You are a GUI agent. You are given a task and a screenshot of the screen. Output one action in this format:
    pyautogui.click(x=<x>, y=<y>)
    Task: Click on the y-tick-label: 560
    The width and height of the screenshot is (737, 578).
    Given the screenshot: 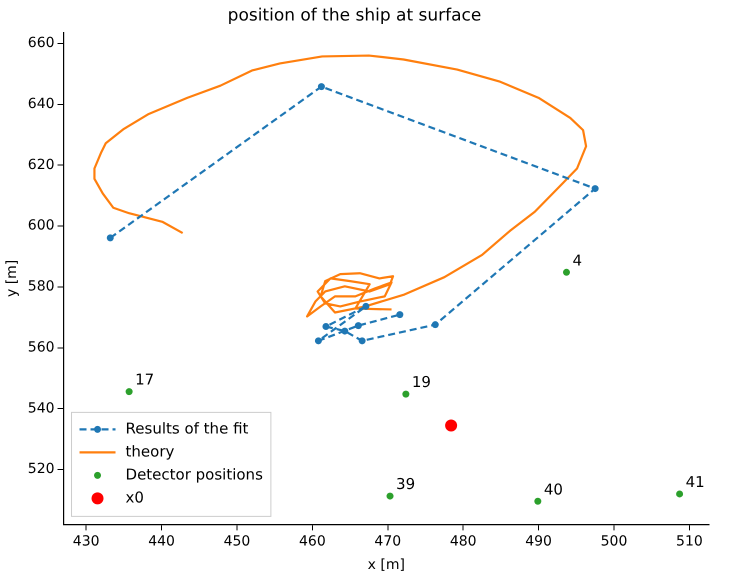 What is the action you would take?
    pyautogui.click(x=41, y=347)
    